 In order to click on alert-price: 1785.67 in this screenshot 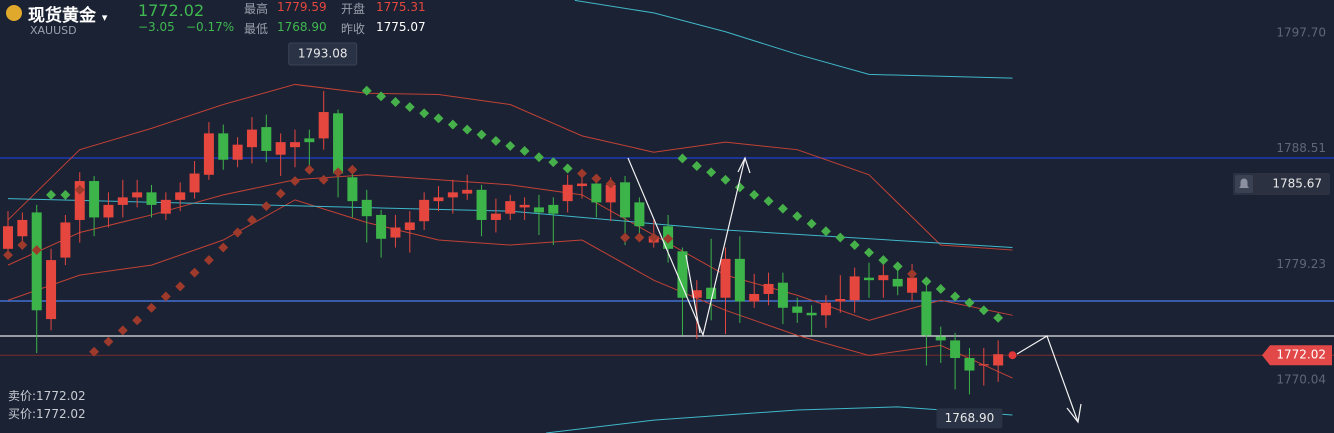, I will do `click(1297, 183)`.